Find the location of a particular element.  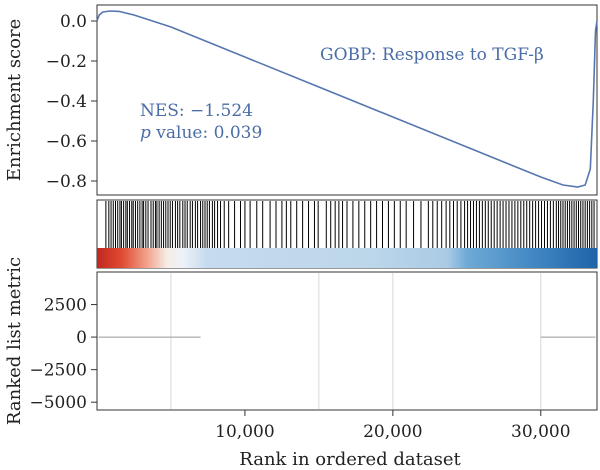

metric-axis-title: Ranked list metric is located at coordinates (14, 341).